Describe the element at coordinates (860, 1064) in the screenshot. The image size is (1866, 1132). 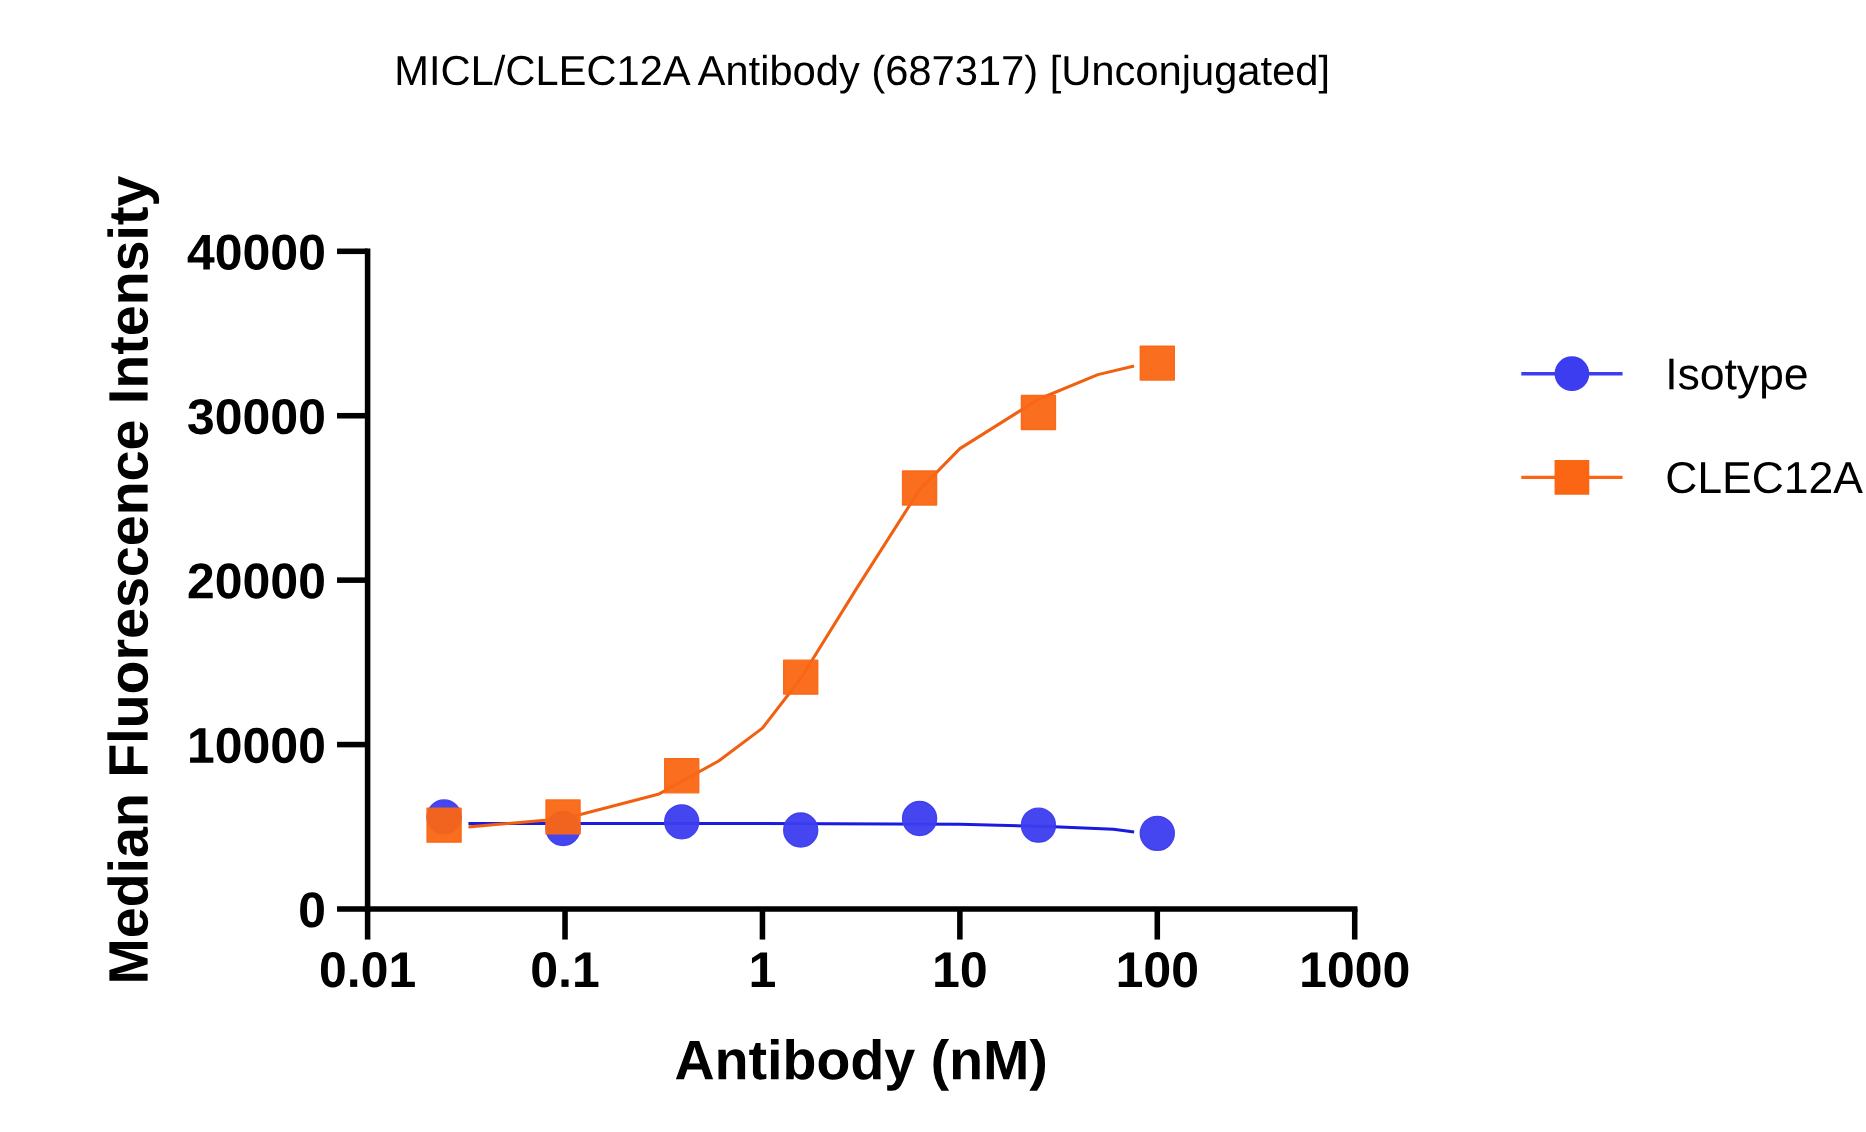
I see `x-axis-title: Antibody (nM)` at that location.